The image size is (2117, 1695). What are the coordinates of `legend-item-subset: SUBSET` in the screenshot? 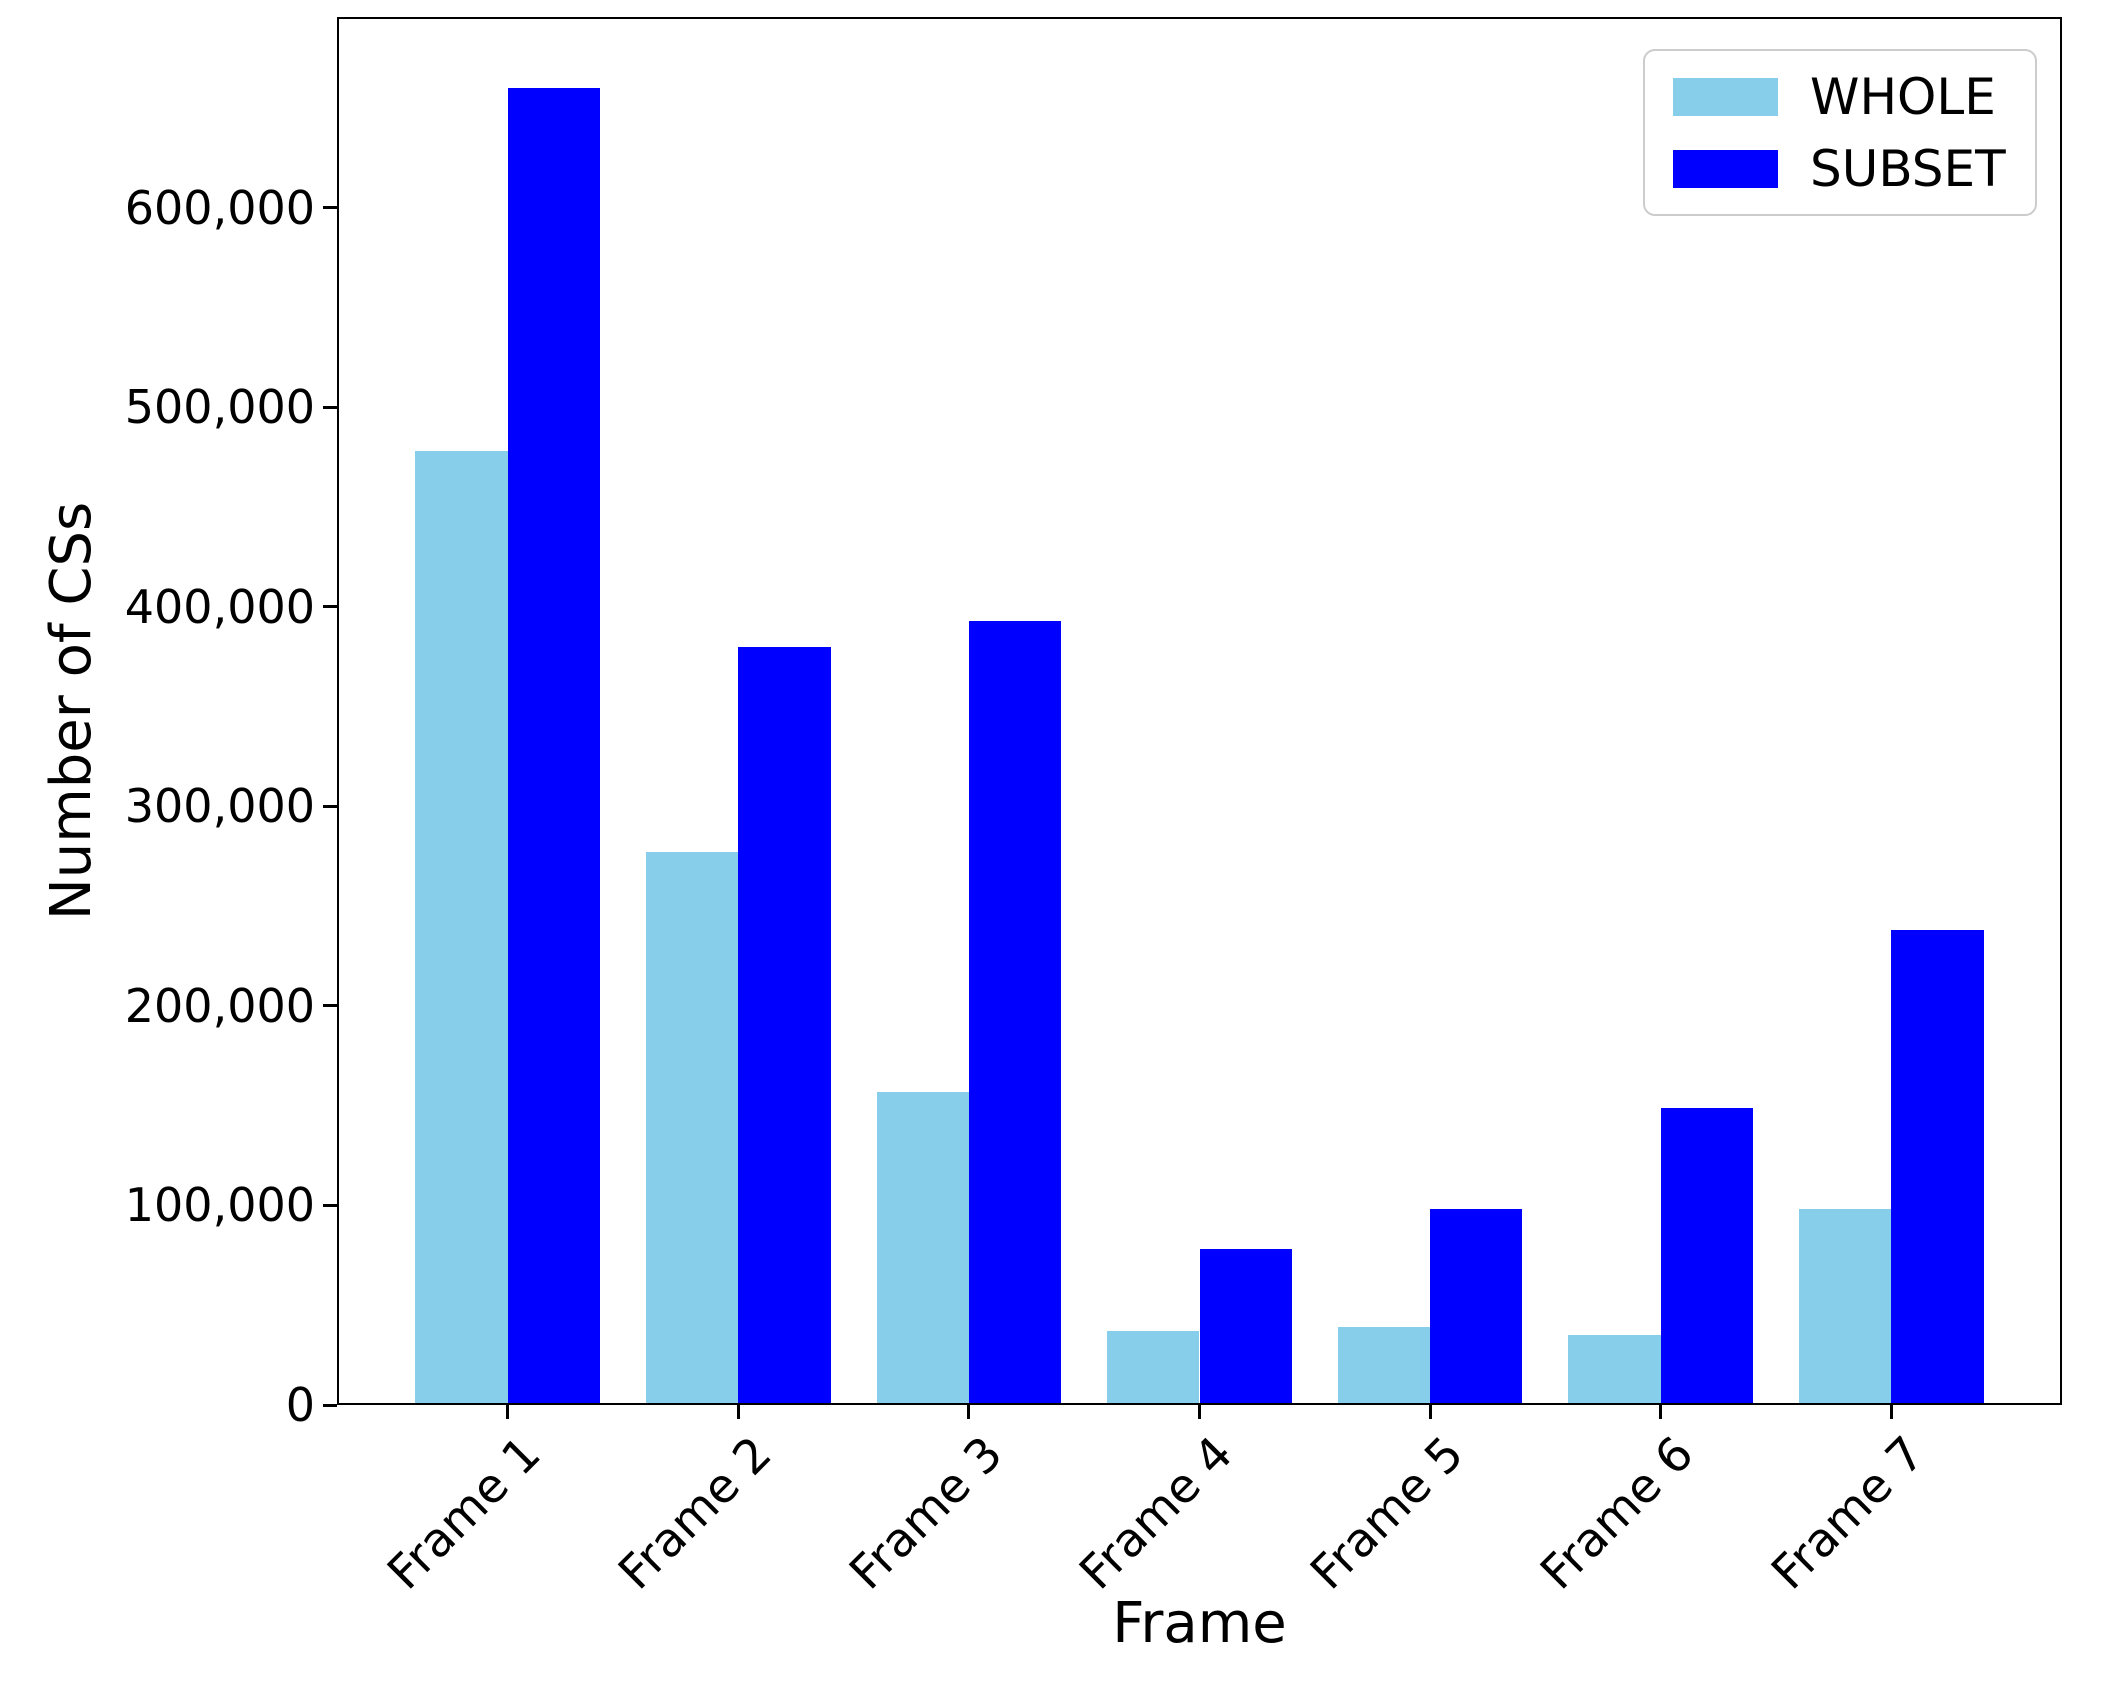 It's located at (1840, 169).